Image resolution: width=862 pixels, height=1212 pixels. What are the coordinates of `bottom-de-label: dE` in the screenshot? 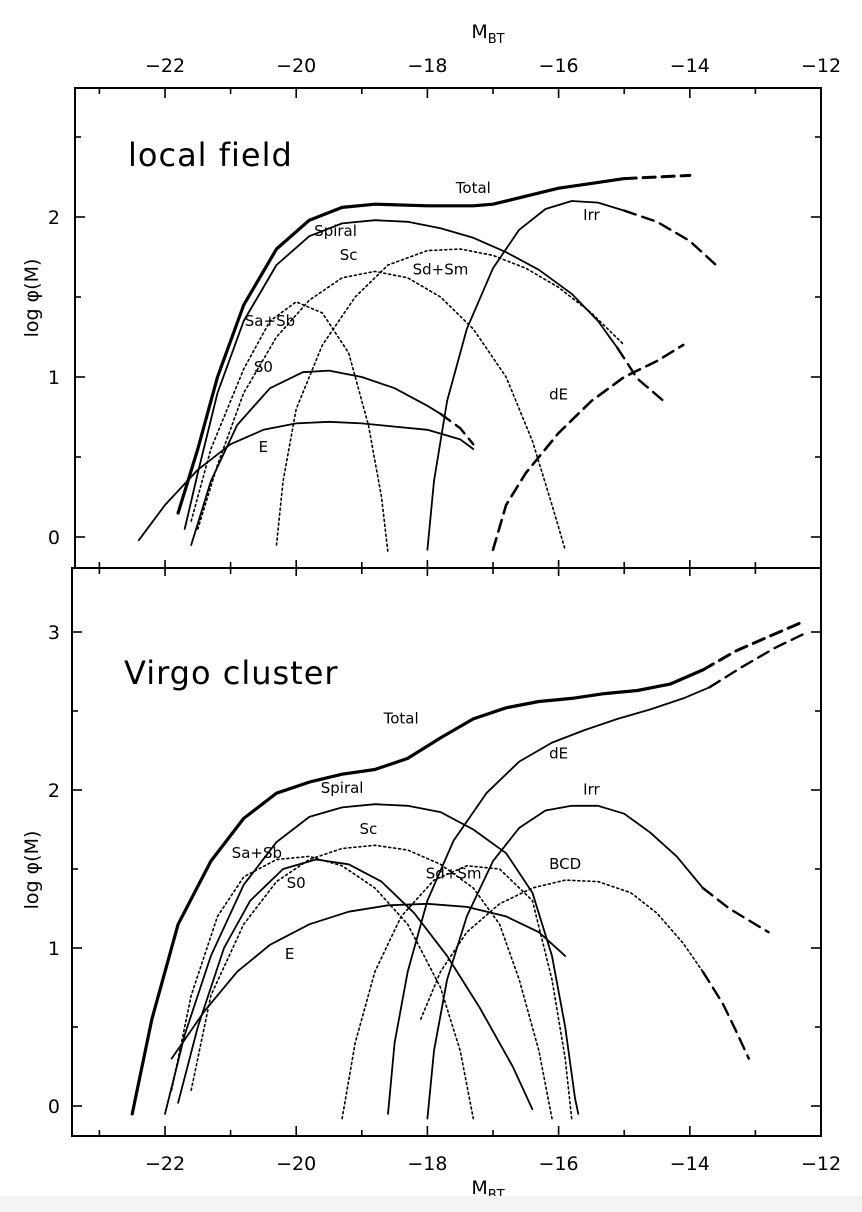 It's located at (558, 753).